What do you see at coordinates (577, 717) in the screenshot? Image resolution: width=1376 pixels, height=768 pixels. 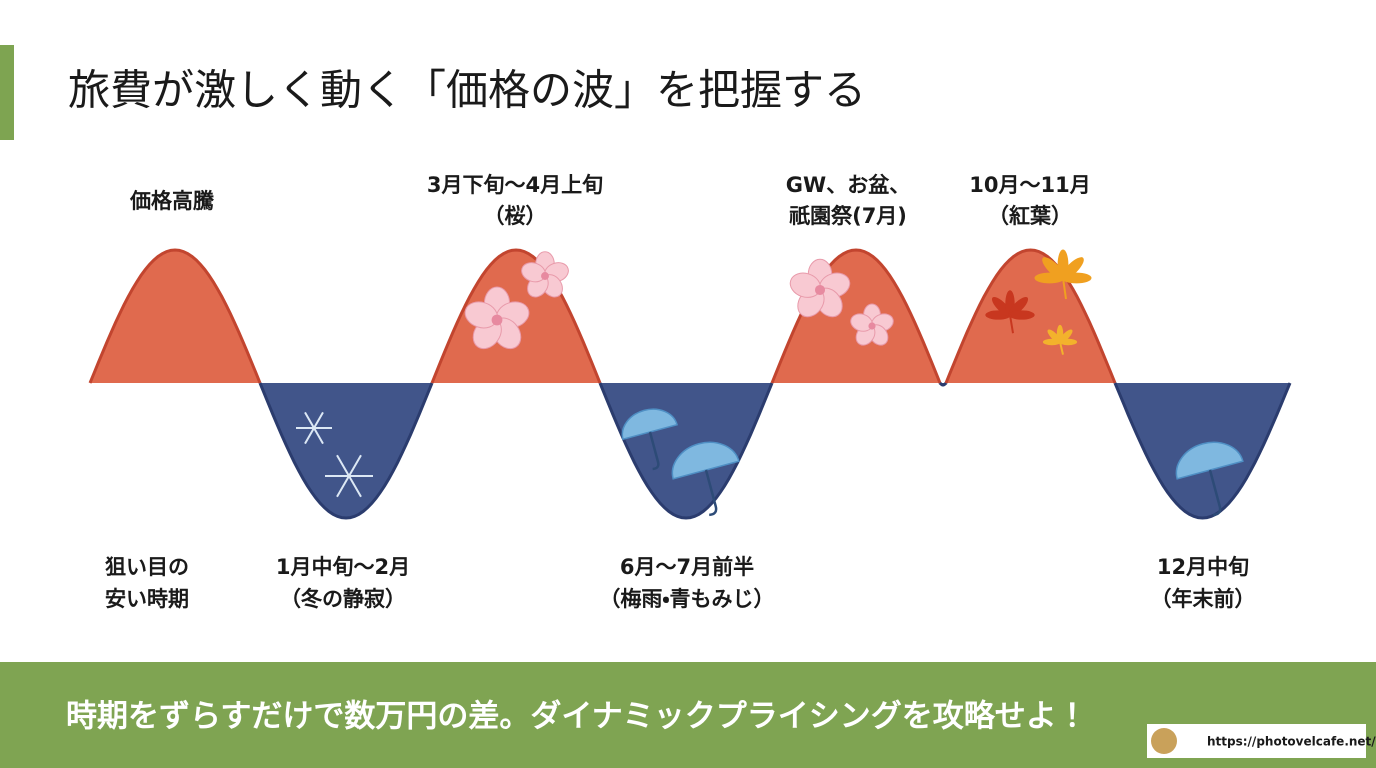 I see `footer-text: 時期をずらすだけで数万円の差。ダイナミックプライシングを攻略せよ！` at bounding box center [577, 717].